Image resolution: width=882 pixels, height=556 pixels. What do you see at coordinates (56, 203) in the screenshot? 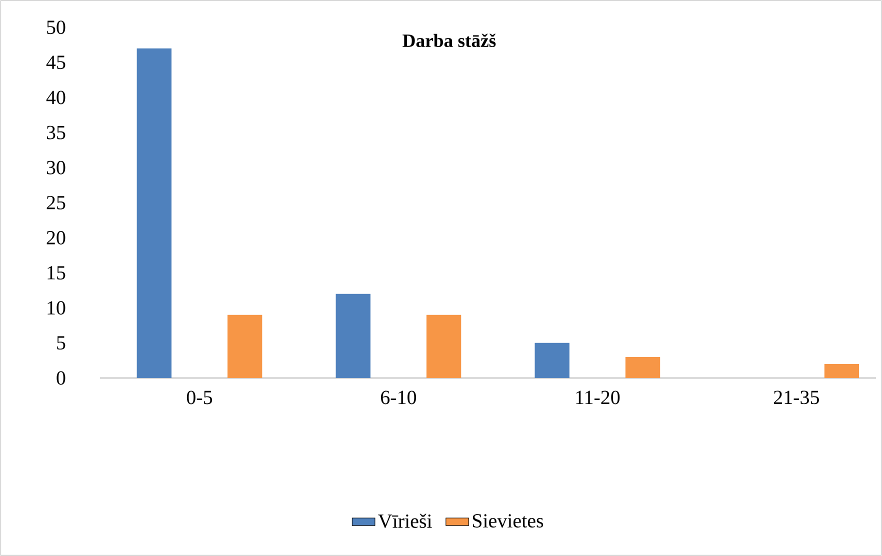
I see `y-tick-label: 25` at bounding box center [56, 203].